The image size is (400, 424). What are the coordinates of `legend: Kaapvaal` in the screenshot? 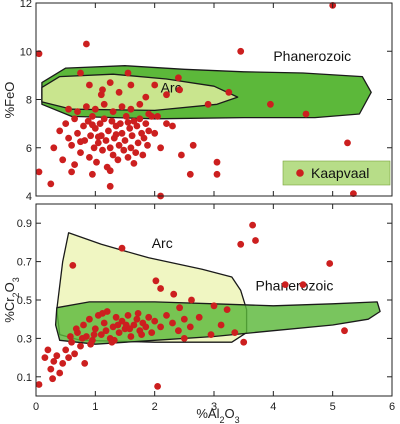 It's located at (336, 173).